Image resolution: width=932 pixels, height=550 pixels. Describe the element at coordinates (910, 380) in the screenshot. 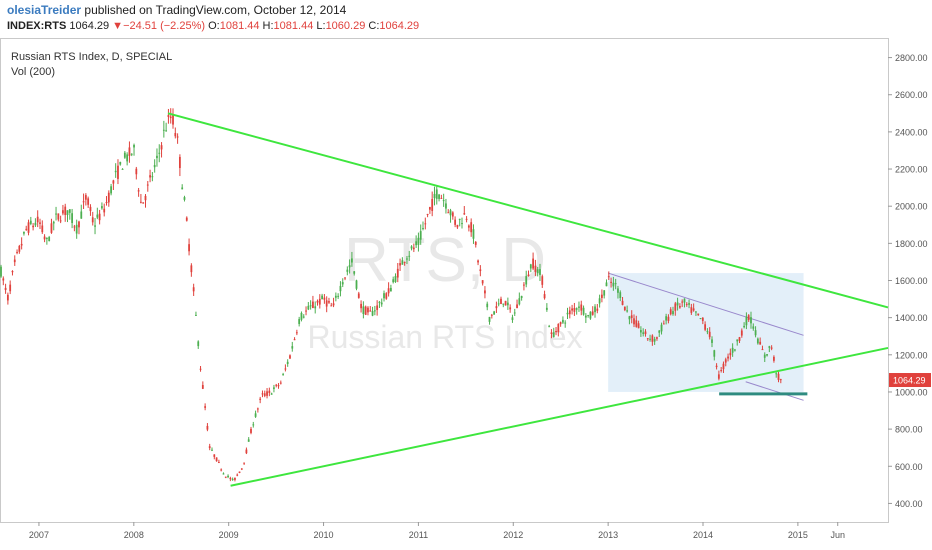

I see `last-price-tag` at that location.